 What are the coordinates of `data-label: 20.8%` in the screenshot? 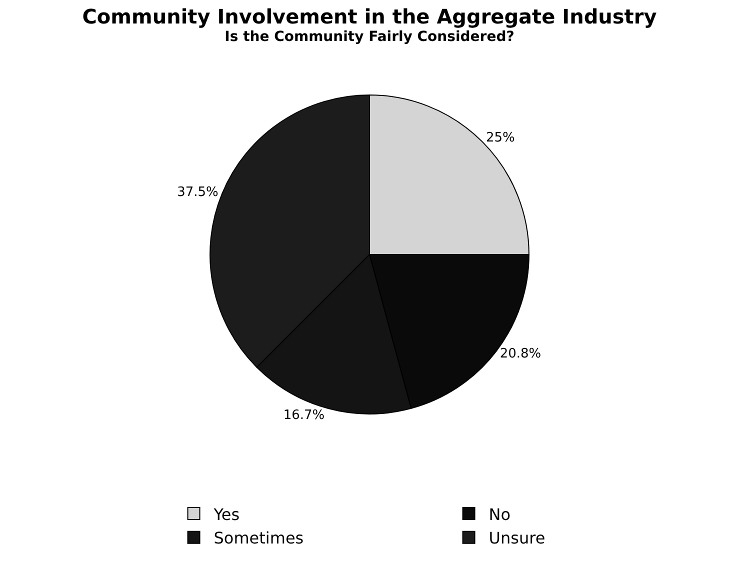 It's located at (521, 354).